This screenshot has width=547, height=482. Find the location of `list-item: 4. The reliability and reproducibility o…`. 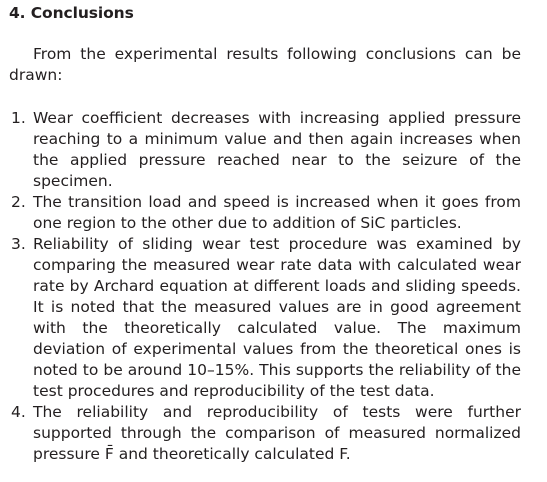

list-item: 4. The reliability and reproducibility o… is located at coordinates (265, 433).